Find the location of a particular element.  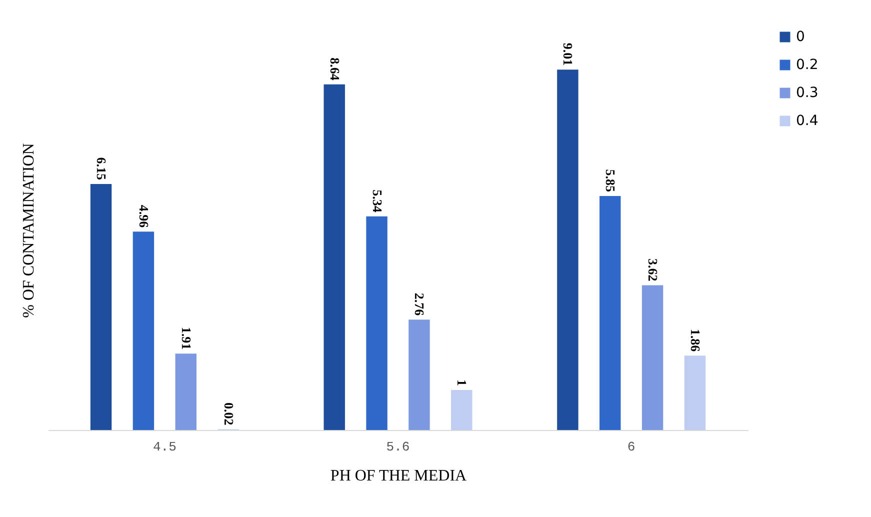

data-label: 9.01 is located at coordinates (568, 54).